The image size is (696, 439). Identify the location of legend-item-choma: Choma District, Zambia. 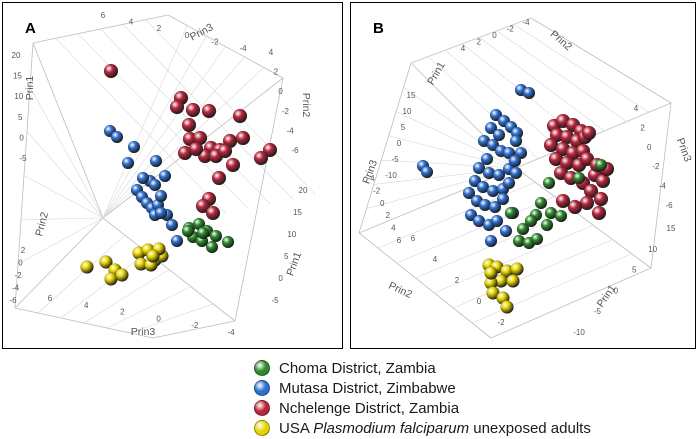
(345, 368).